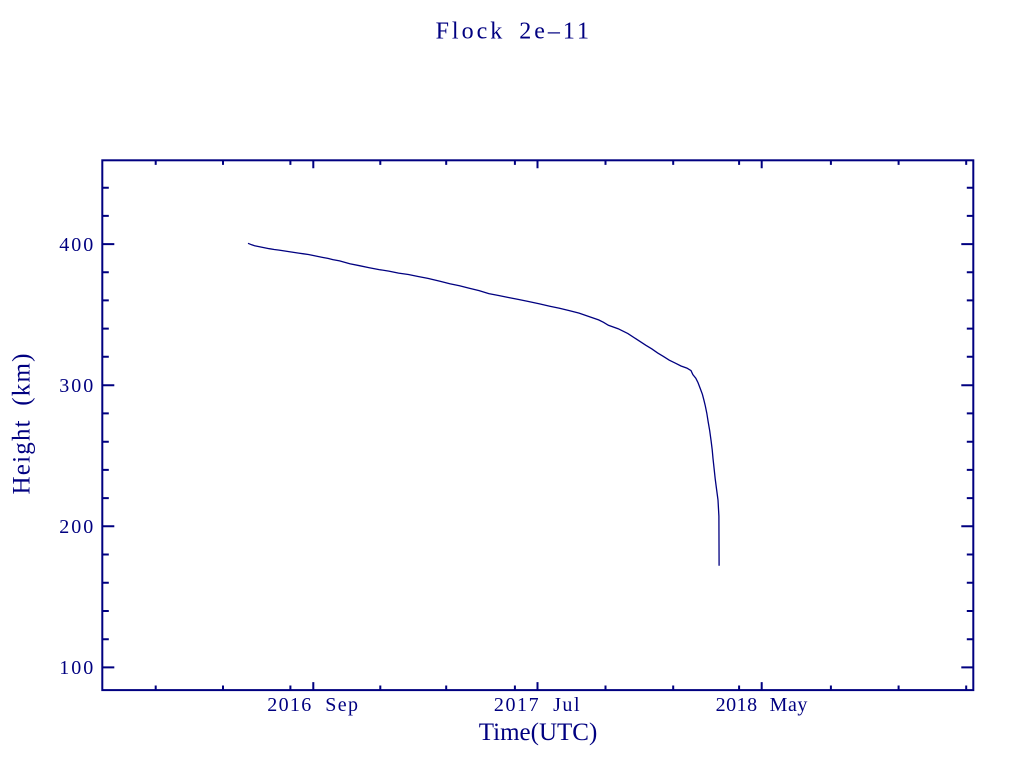 Image resolution: width=1024 pixels, height=768 pixels. What do you see at coordinates (77, 386) in the screenshot?
I see `svg-text: 300` at bounding box center [77, 386].